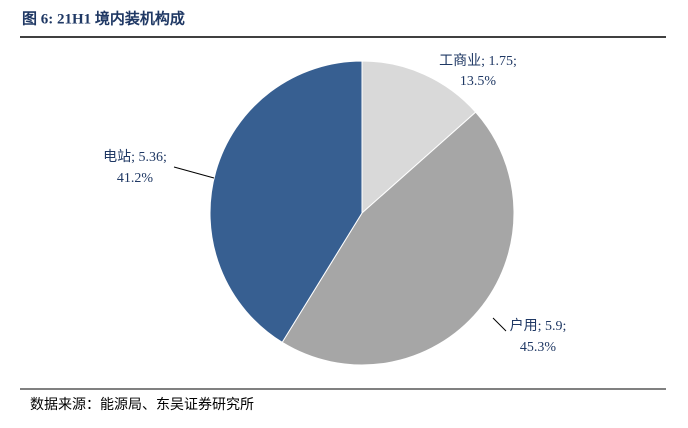 The width and height of the screenshot is (688, 428). I want to click on percent-label: 45.3%, so click(538, 347).